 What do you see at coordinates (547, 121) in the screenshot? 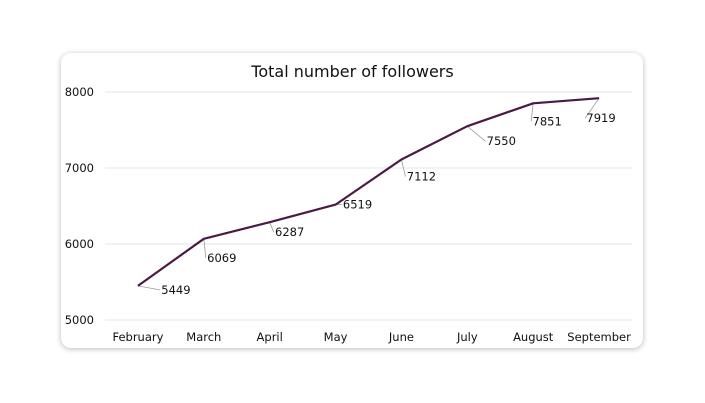
I see `data-label: 7851` at bounding box center [547, 121].